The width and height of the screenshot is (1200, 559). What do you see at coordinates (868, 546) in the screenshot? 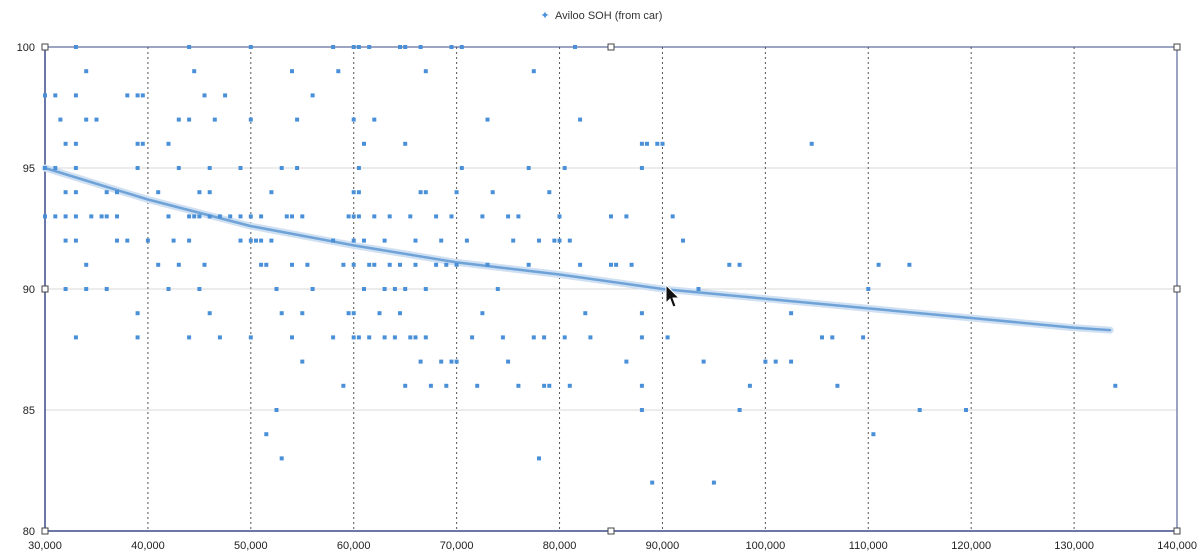
I see `x-tick-label: 110,000` at bounding box center [868, 546].